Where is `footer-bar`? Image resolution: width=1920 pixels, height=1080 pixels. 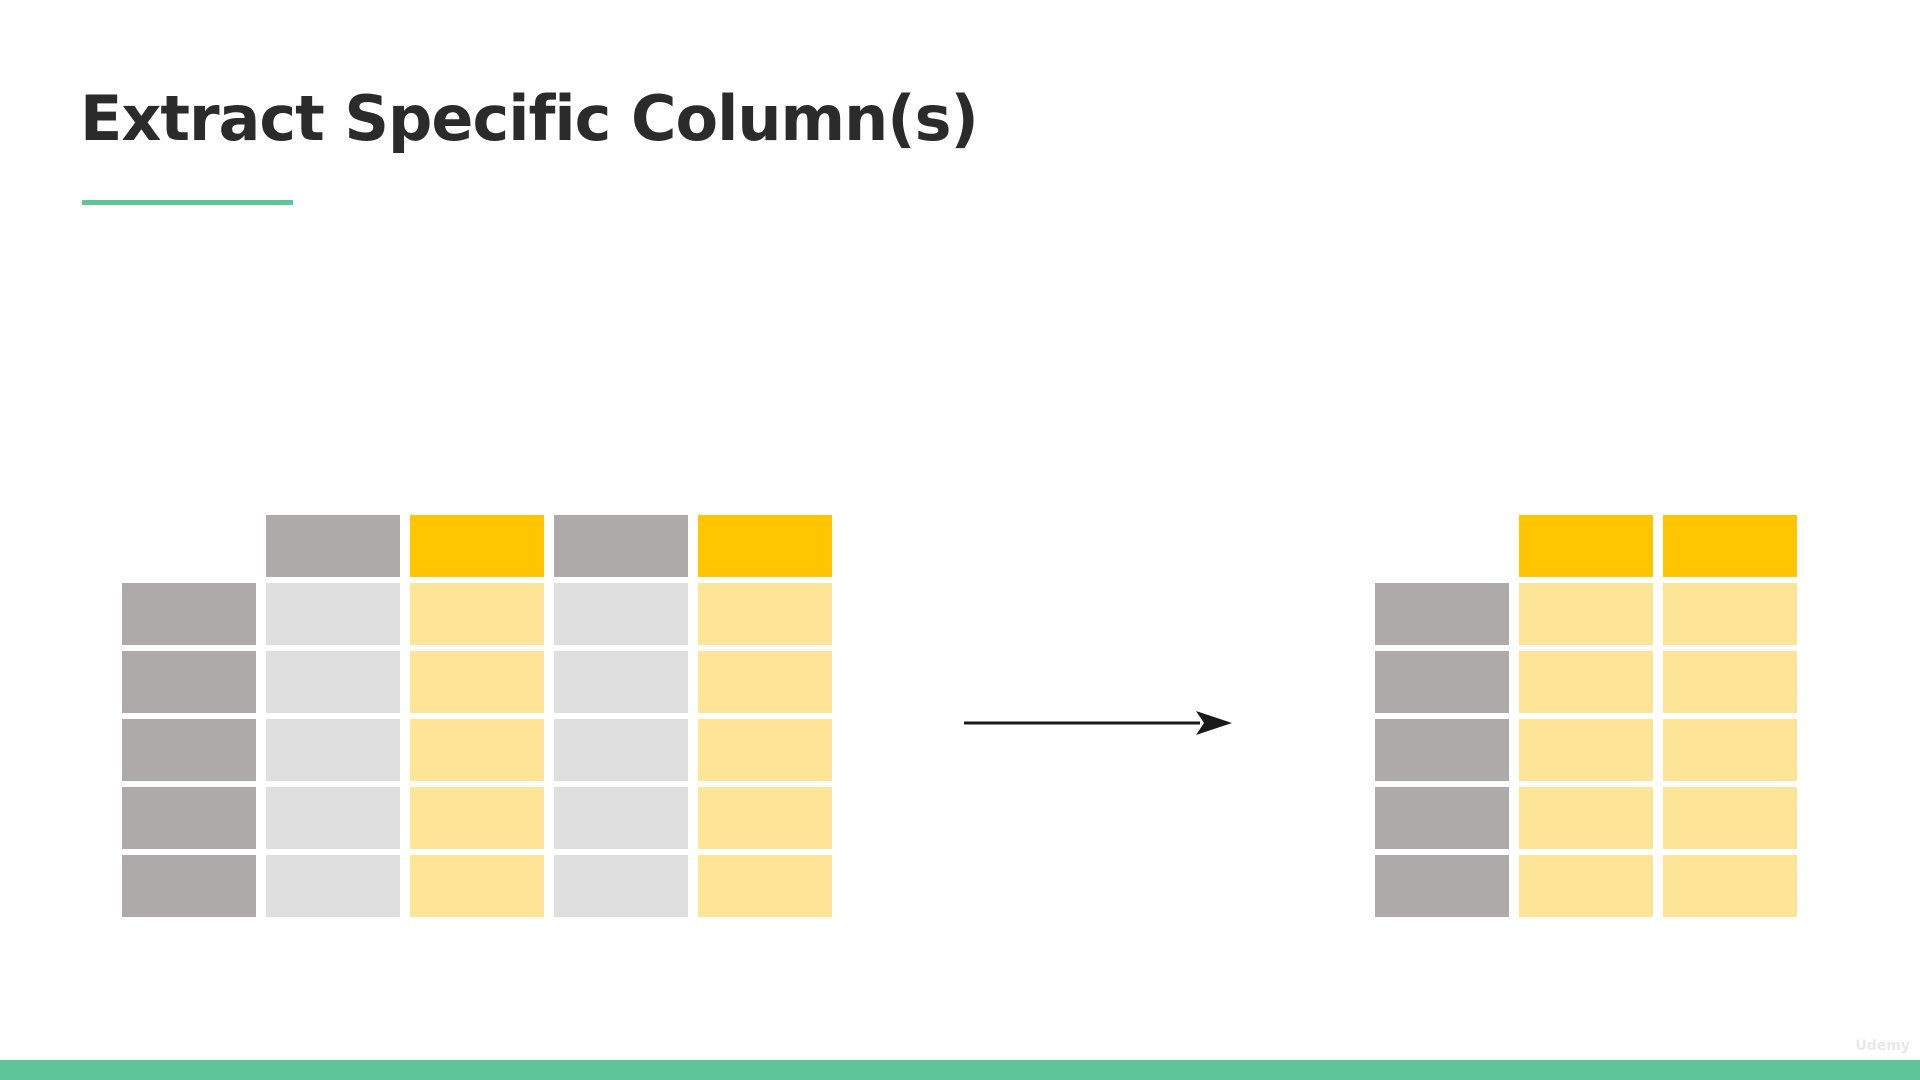
footer-bar is located at coordinates (960, 1070).